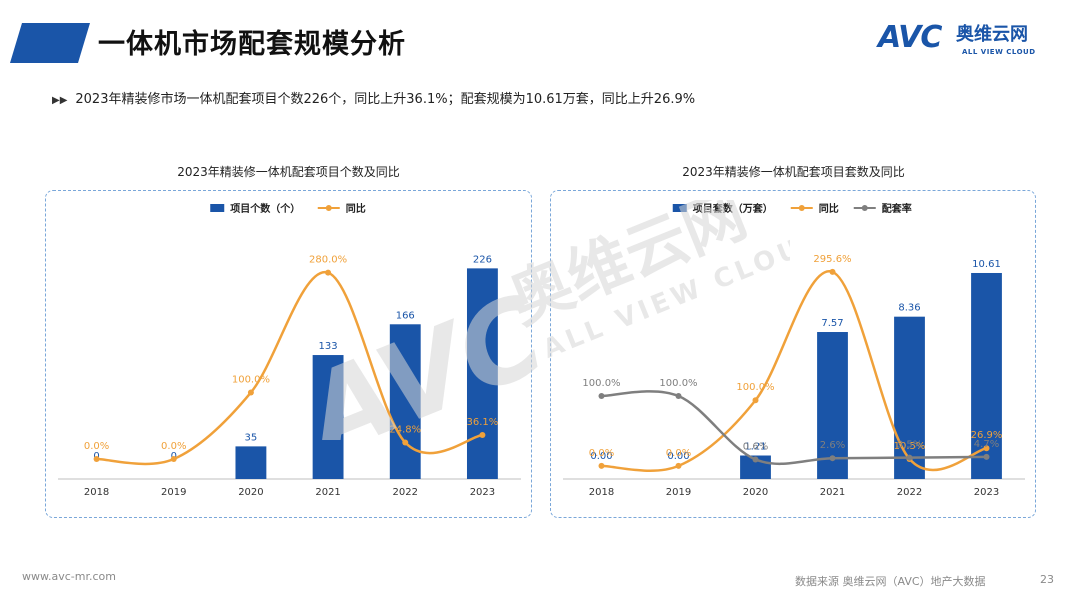  Describe the element at coordinates (733, 208) in the screenshot. I see `chart2-legend-label: 项目套数（万套）` at that location.